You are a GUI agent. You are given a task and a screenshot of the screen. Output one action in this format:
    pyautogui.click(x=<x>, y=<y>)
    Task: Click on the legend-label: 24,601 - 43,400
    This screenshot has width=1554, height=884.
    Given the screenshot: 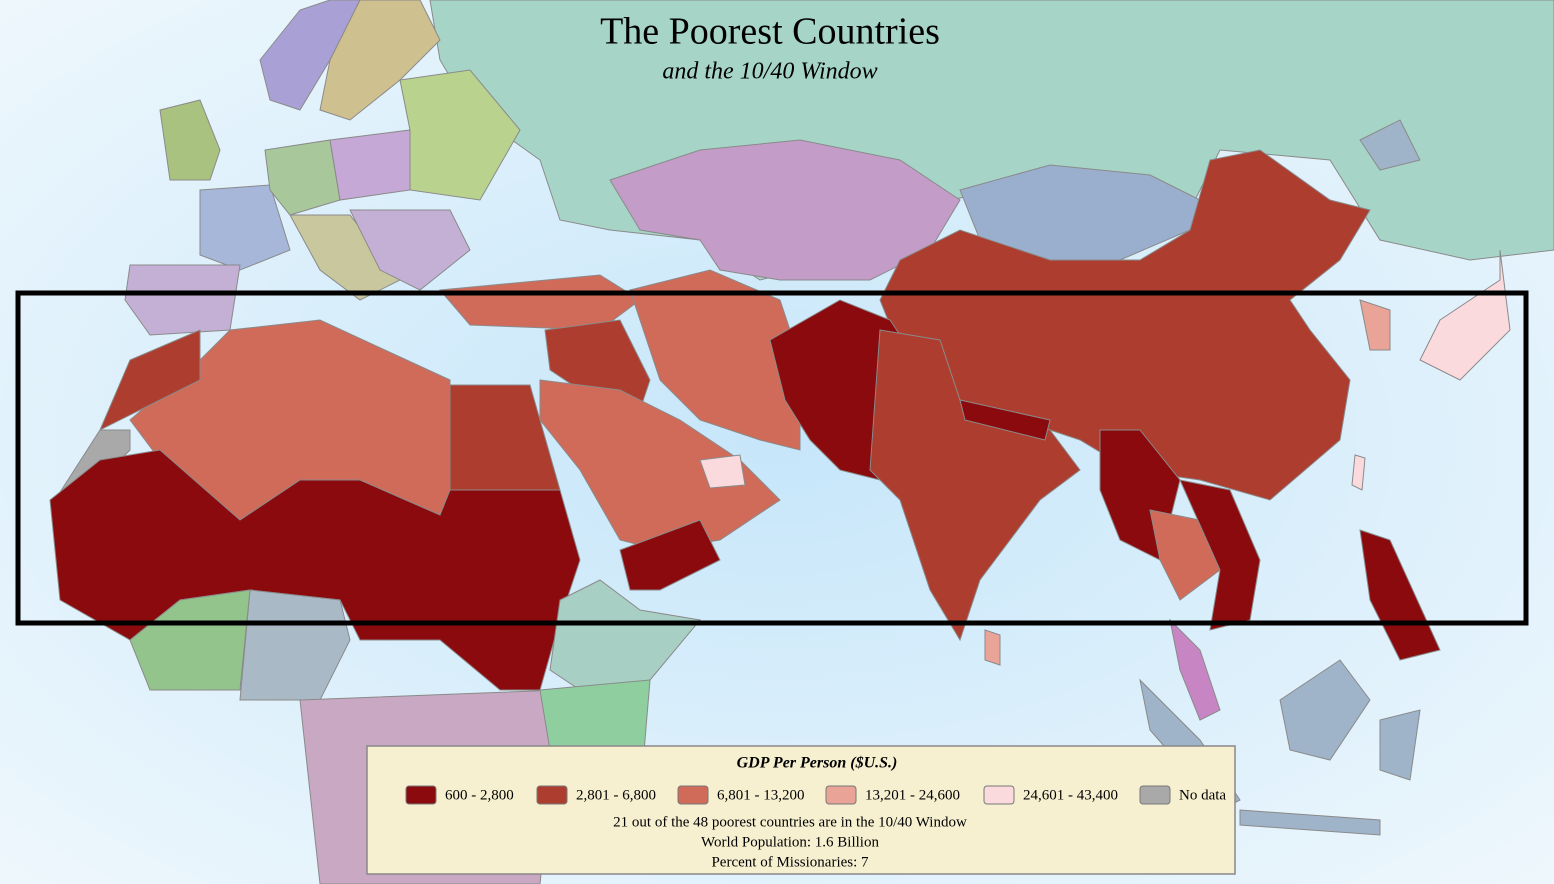 What is the action you would take?
    pyautogui.click(x=1070, y=795)
    